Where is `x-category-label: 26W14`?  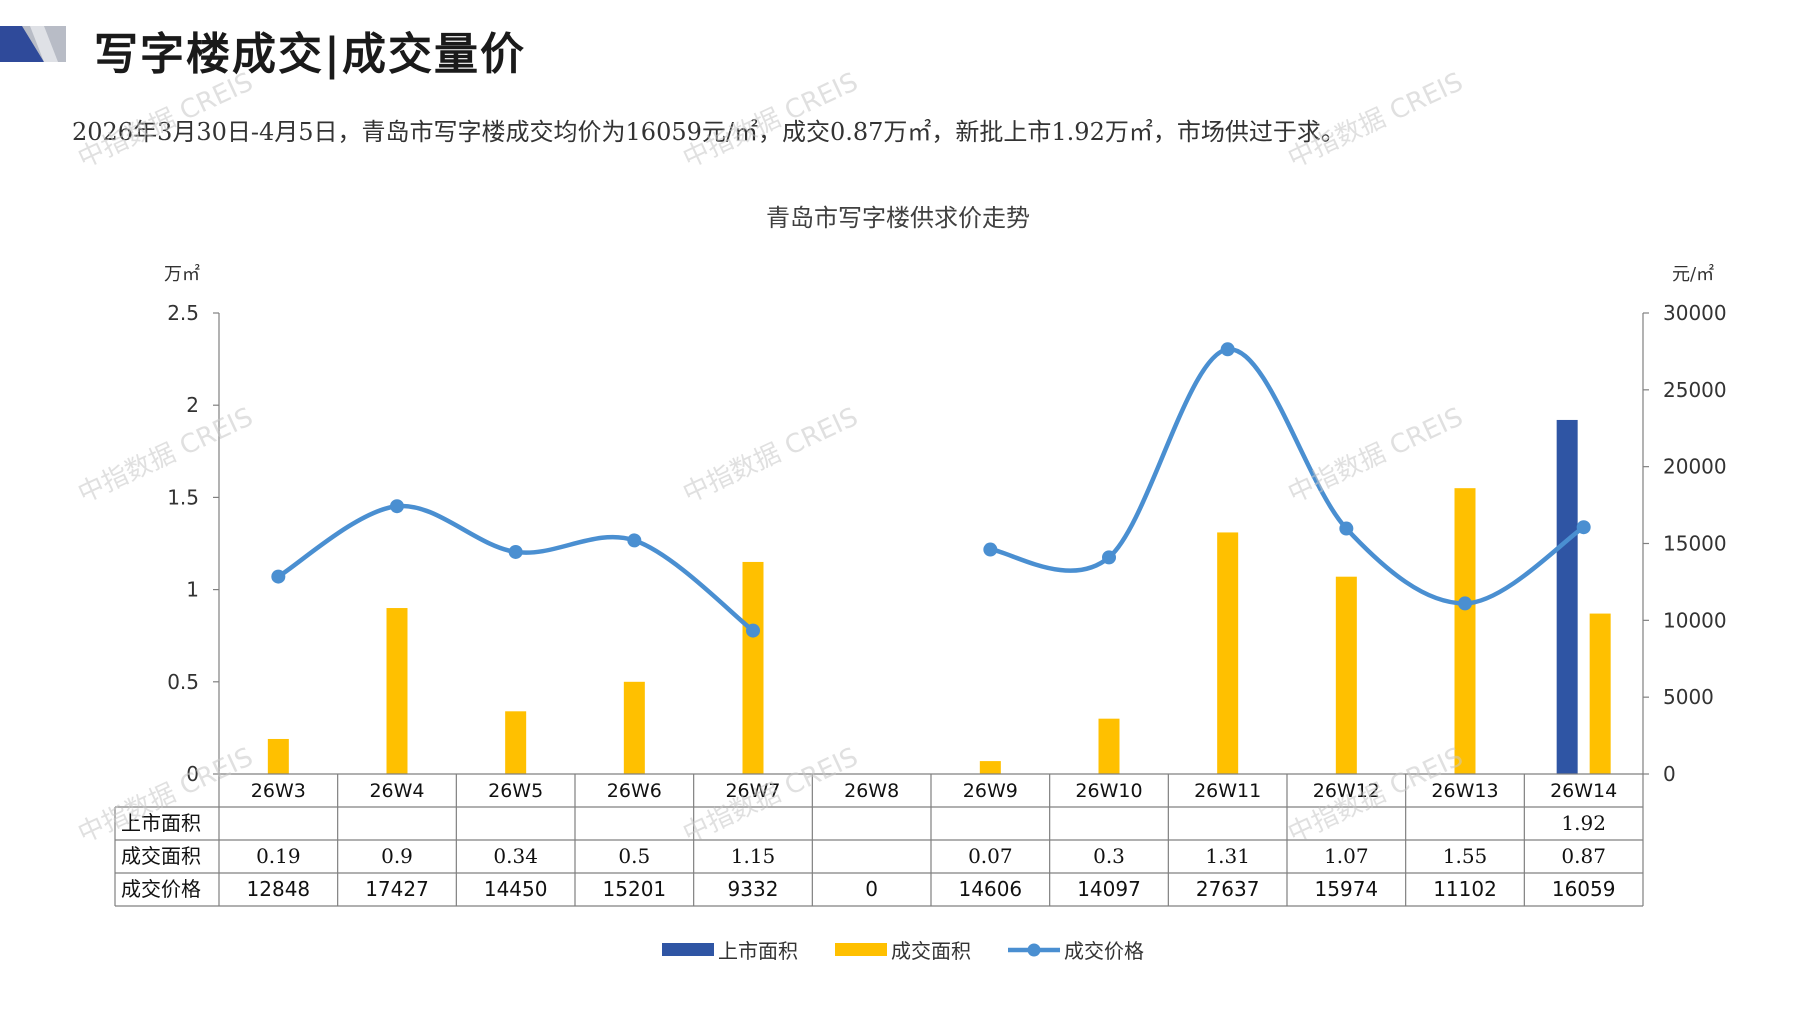
x-category-label: 26W14 is located at coordinates (1583, 791).